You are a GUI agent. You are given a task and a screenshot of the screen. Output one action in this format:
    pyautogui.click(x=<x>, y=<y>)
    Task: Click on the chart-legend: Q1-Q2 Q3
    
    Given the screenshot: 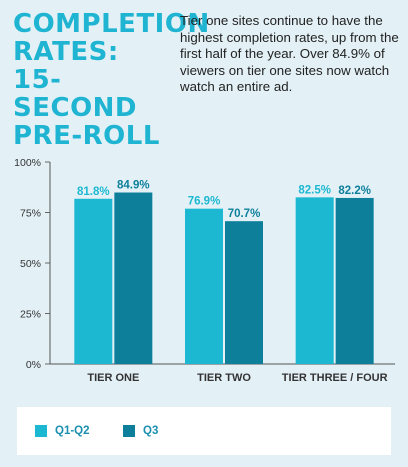 What is the action you would take?
    pyautogui.click(x=204, y=431)
    